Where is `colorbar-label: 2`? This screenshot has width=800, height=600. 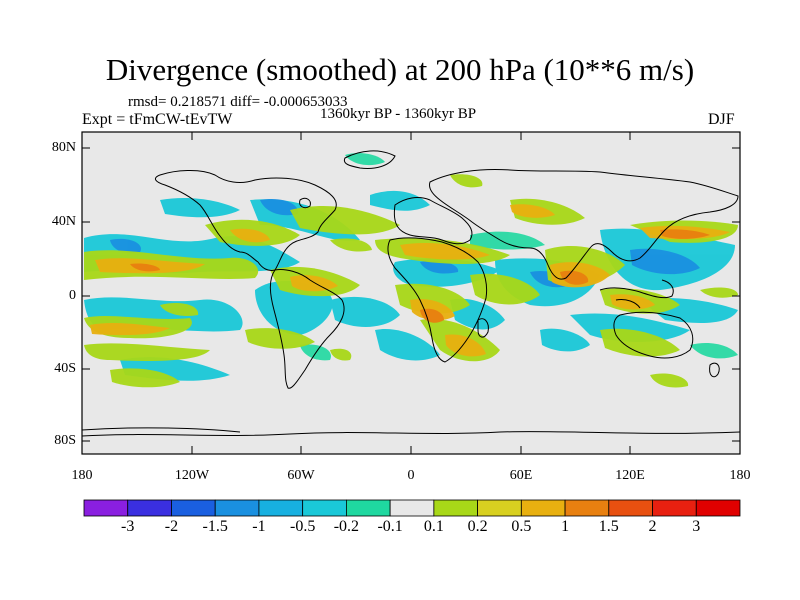
colorbar-label: 2 is located at coordinates (652, 526).